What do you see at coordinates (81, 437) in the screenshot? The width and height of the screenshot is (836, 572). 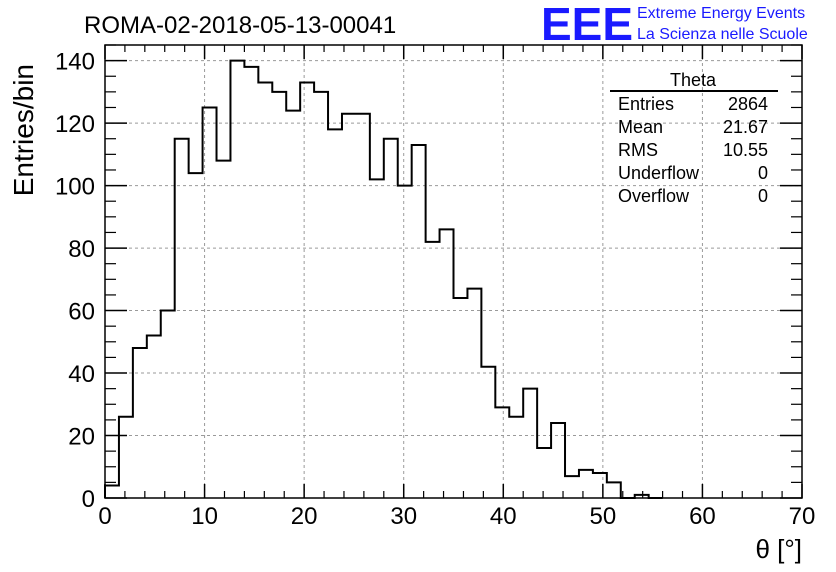 I see `y-tick-label: 20` at bounding box center [81, 437].